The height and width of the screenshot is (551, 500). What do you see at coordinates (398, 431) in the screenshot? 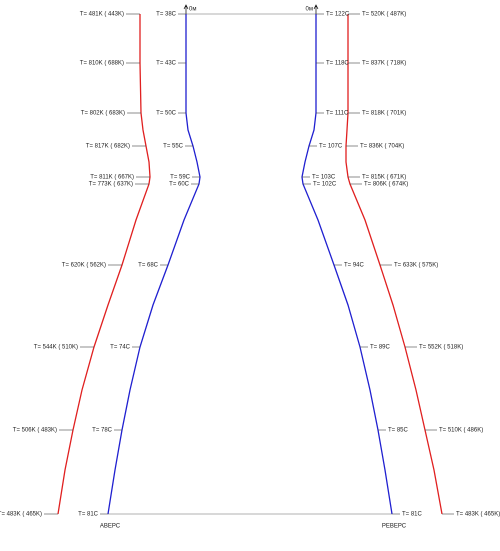
I see `temp-label: T= 85C` at bounding box center [398, 431].